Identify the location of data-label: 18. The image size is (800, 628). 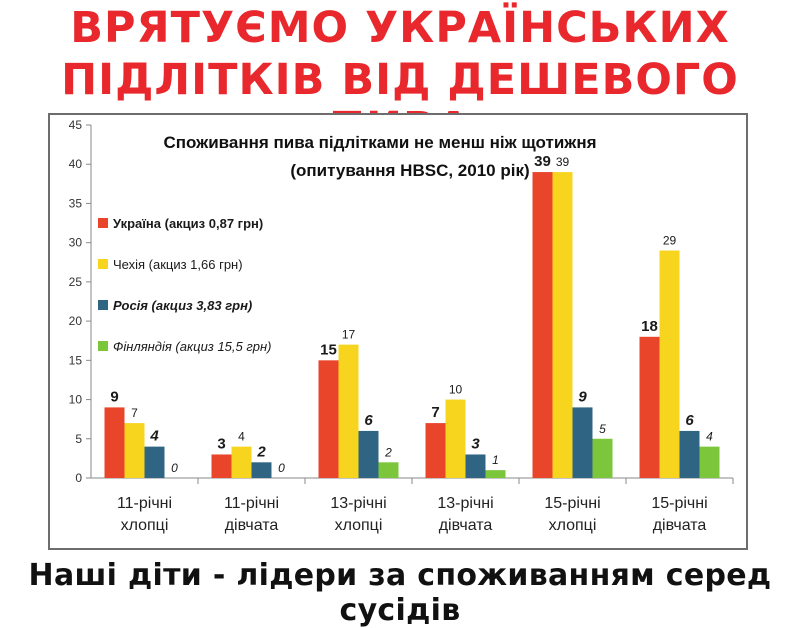
(649, 326).